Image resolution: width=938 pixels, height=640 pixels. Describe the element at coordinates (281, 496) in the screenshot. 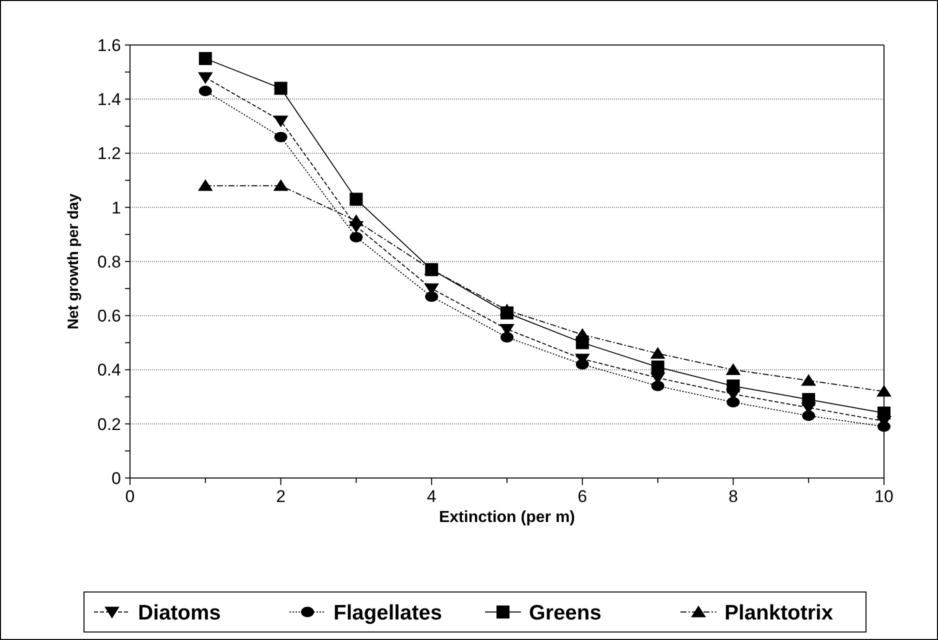

I see `x-tick-label: 2` at that location.